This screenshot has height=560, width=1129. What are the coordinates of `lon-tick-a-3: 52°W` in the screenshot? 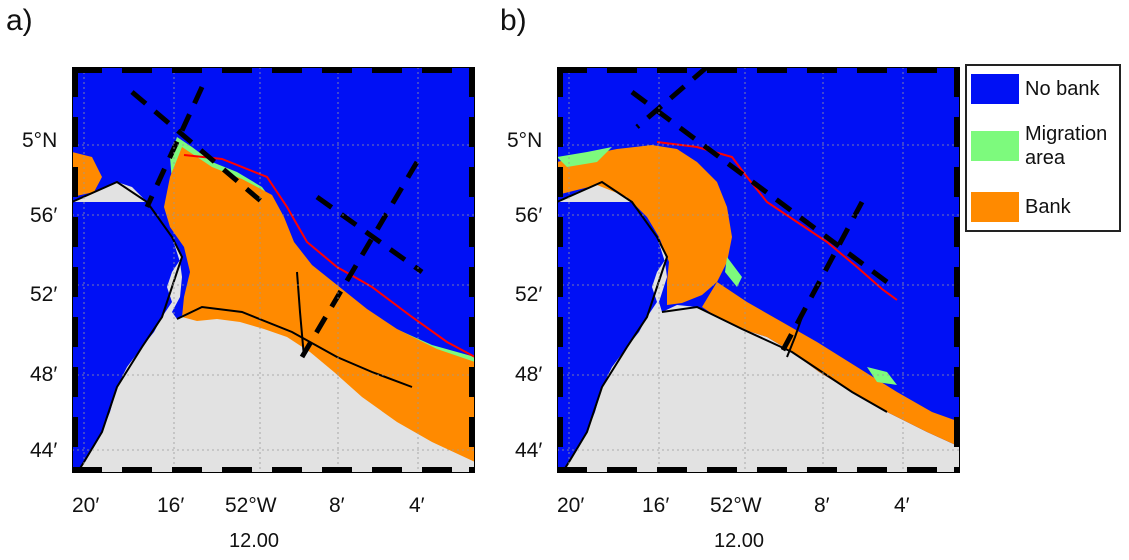 It's located at (251, 505).